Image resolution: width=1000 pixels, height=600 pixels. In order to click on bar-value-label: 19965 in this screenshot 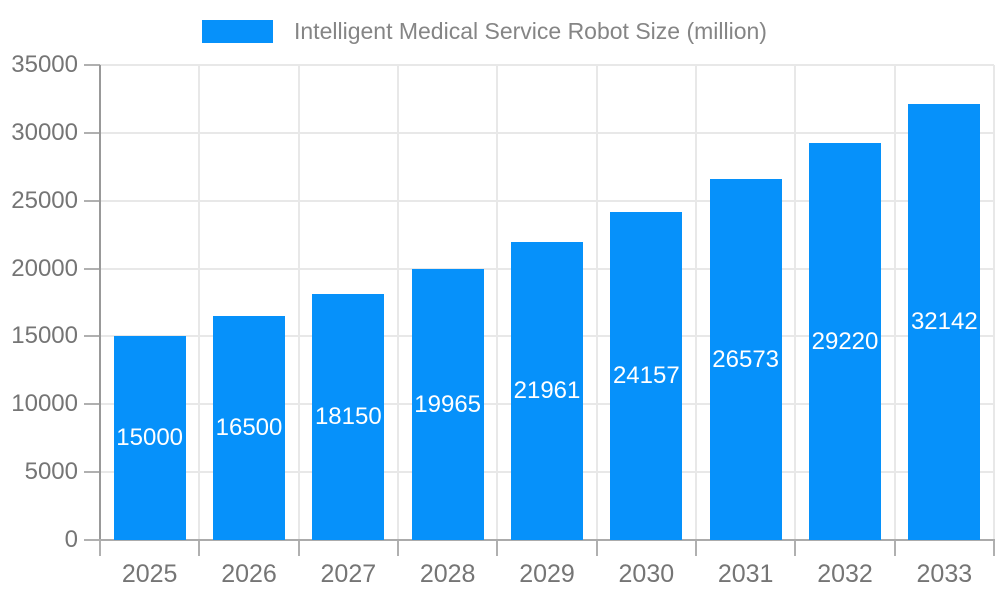, I will do `click(448, 404)`.